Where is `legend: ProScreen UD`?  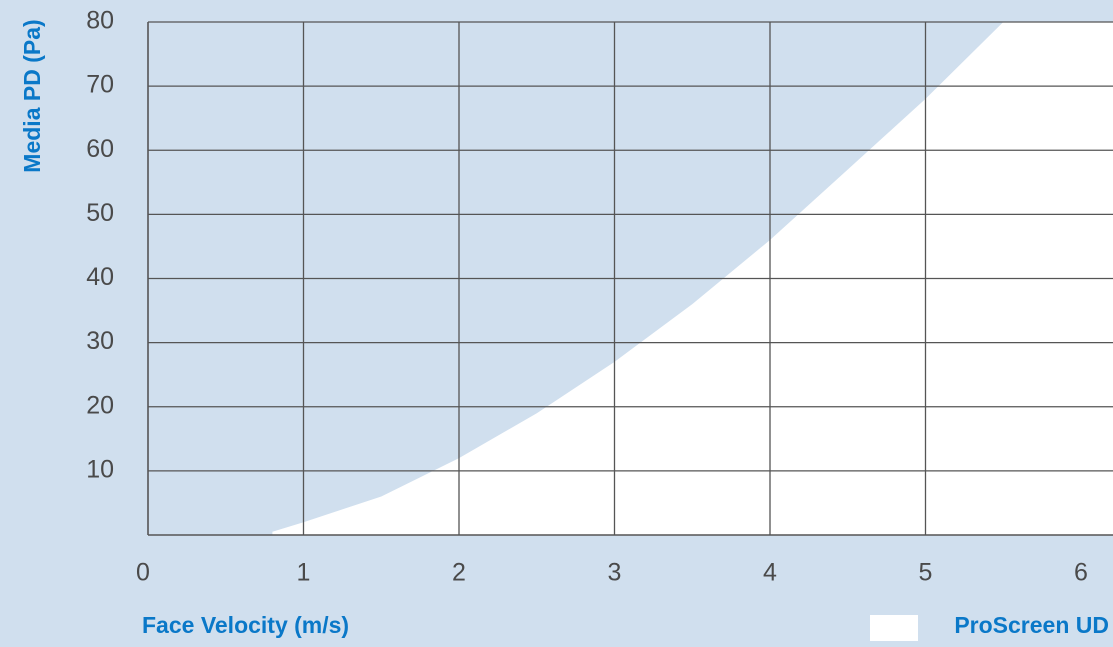 legend: ProScreen UD is located at coordinates (989, 626).